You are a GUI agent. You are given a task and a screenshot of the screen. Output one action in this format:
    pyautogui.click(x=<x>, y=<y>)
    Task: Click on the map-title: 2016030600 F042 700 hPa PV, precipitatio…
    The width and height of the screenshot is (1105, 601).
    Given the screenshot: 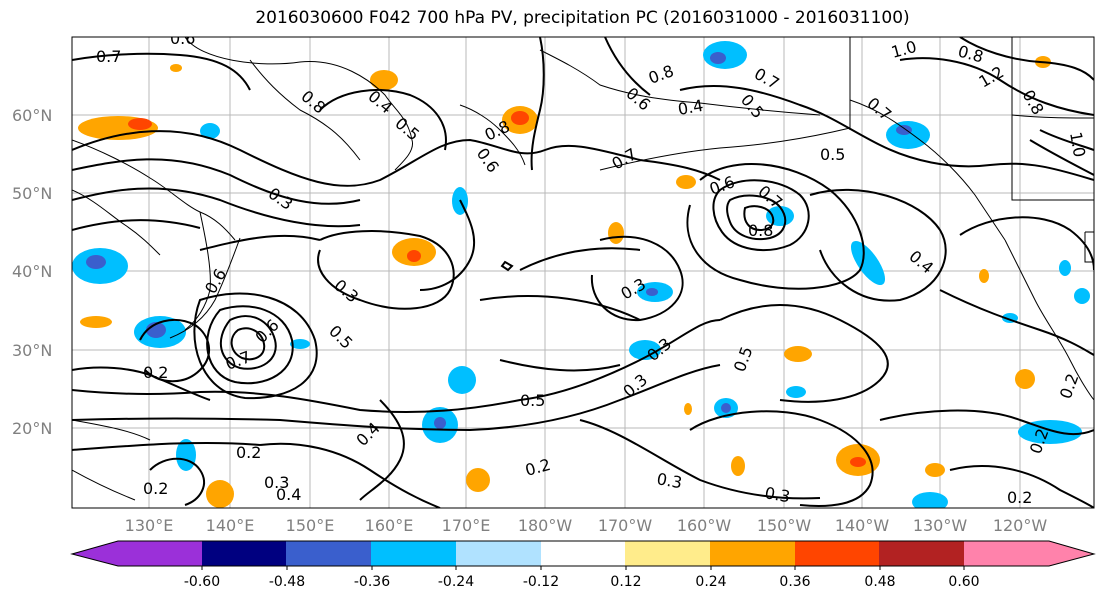 What is the action you would take?
    pyautogui.click(x=582, y=18)
    